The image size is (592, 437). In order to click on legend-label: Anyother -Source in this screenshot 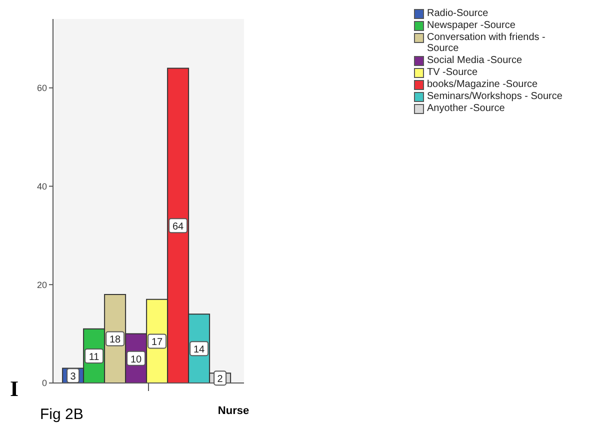, I will do `click(466, 108)`.